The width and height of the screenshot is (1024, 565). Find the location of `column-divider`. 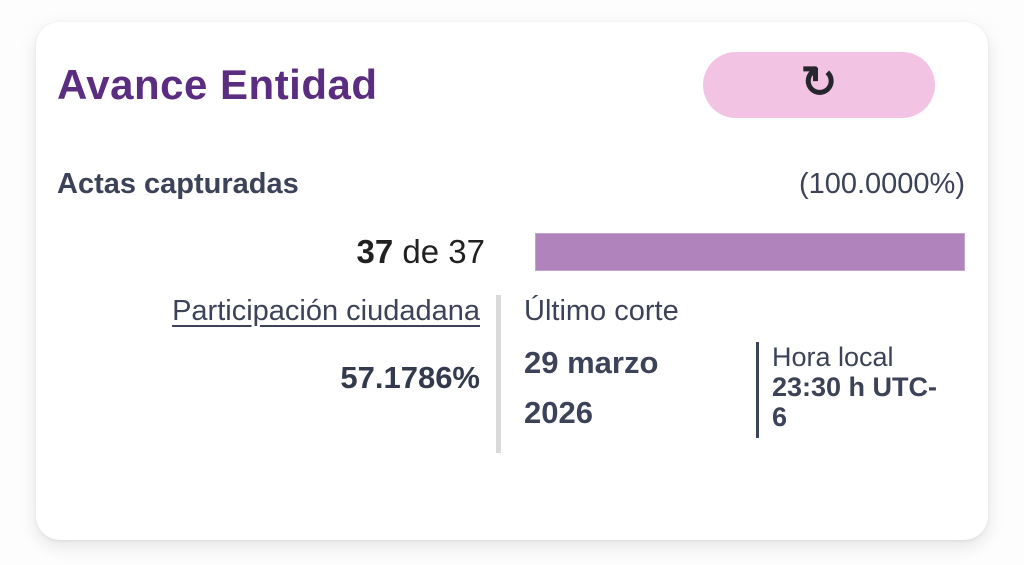

column-divider is located at coordinates (498, 374).